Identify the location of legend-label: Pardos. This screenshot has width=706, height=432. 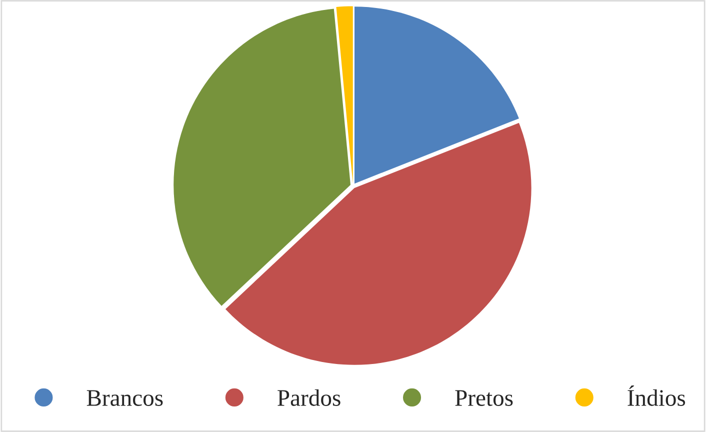
(309, 397).